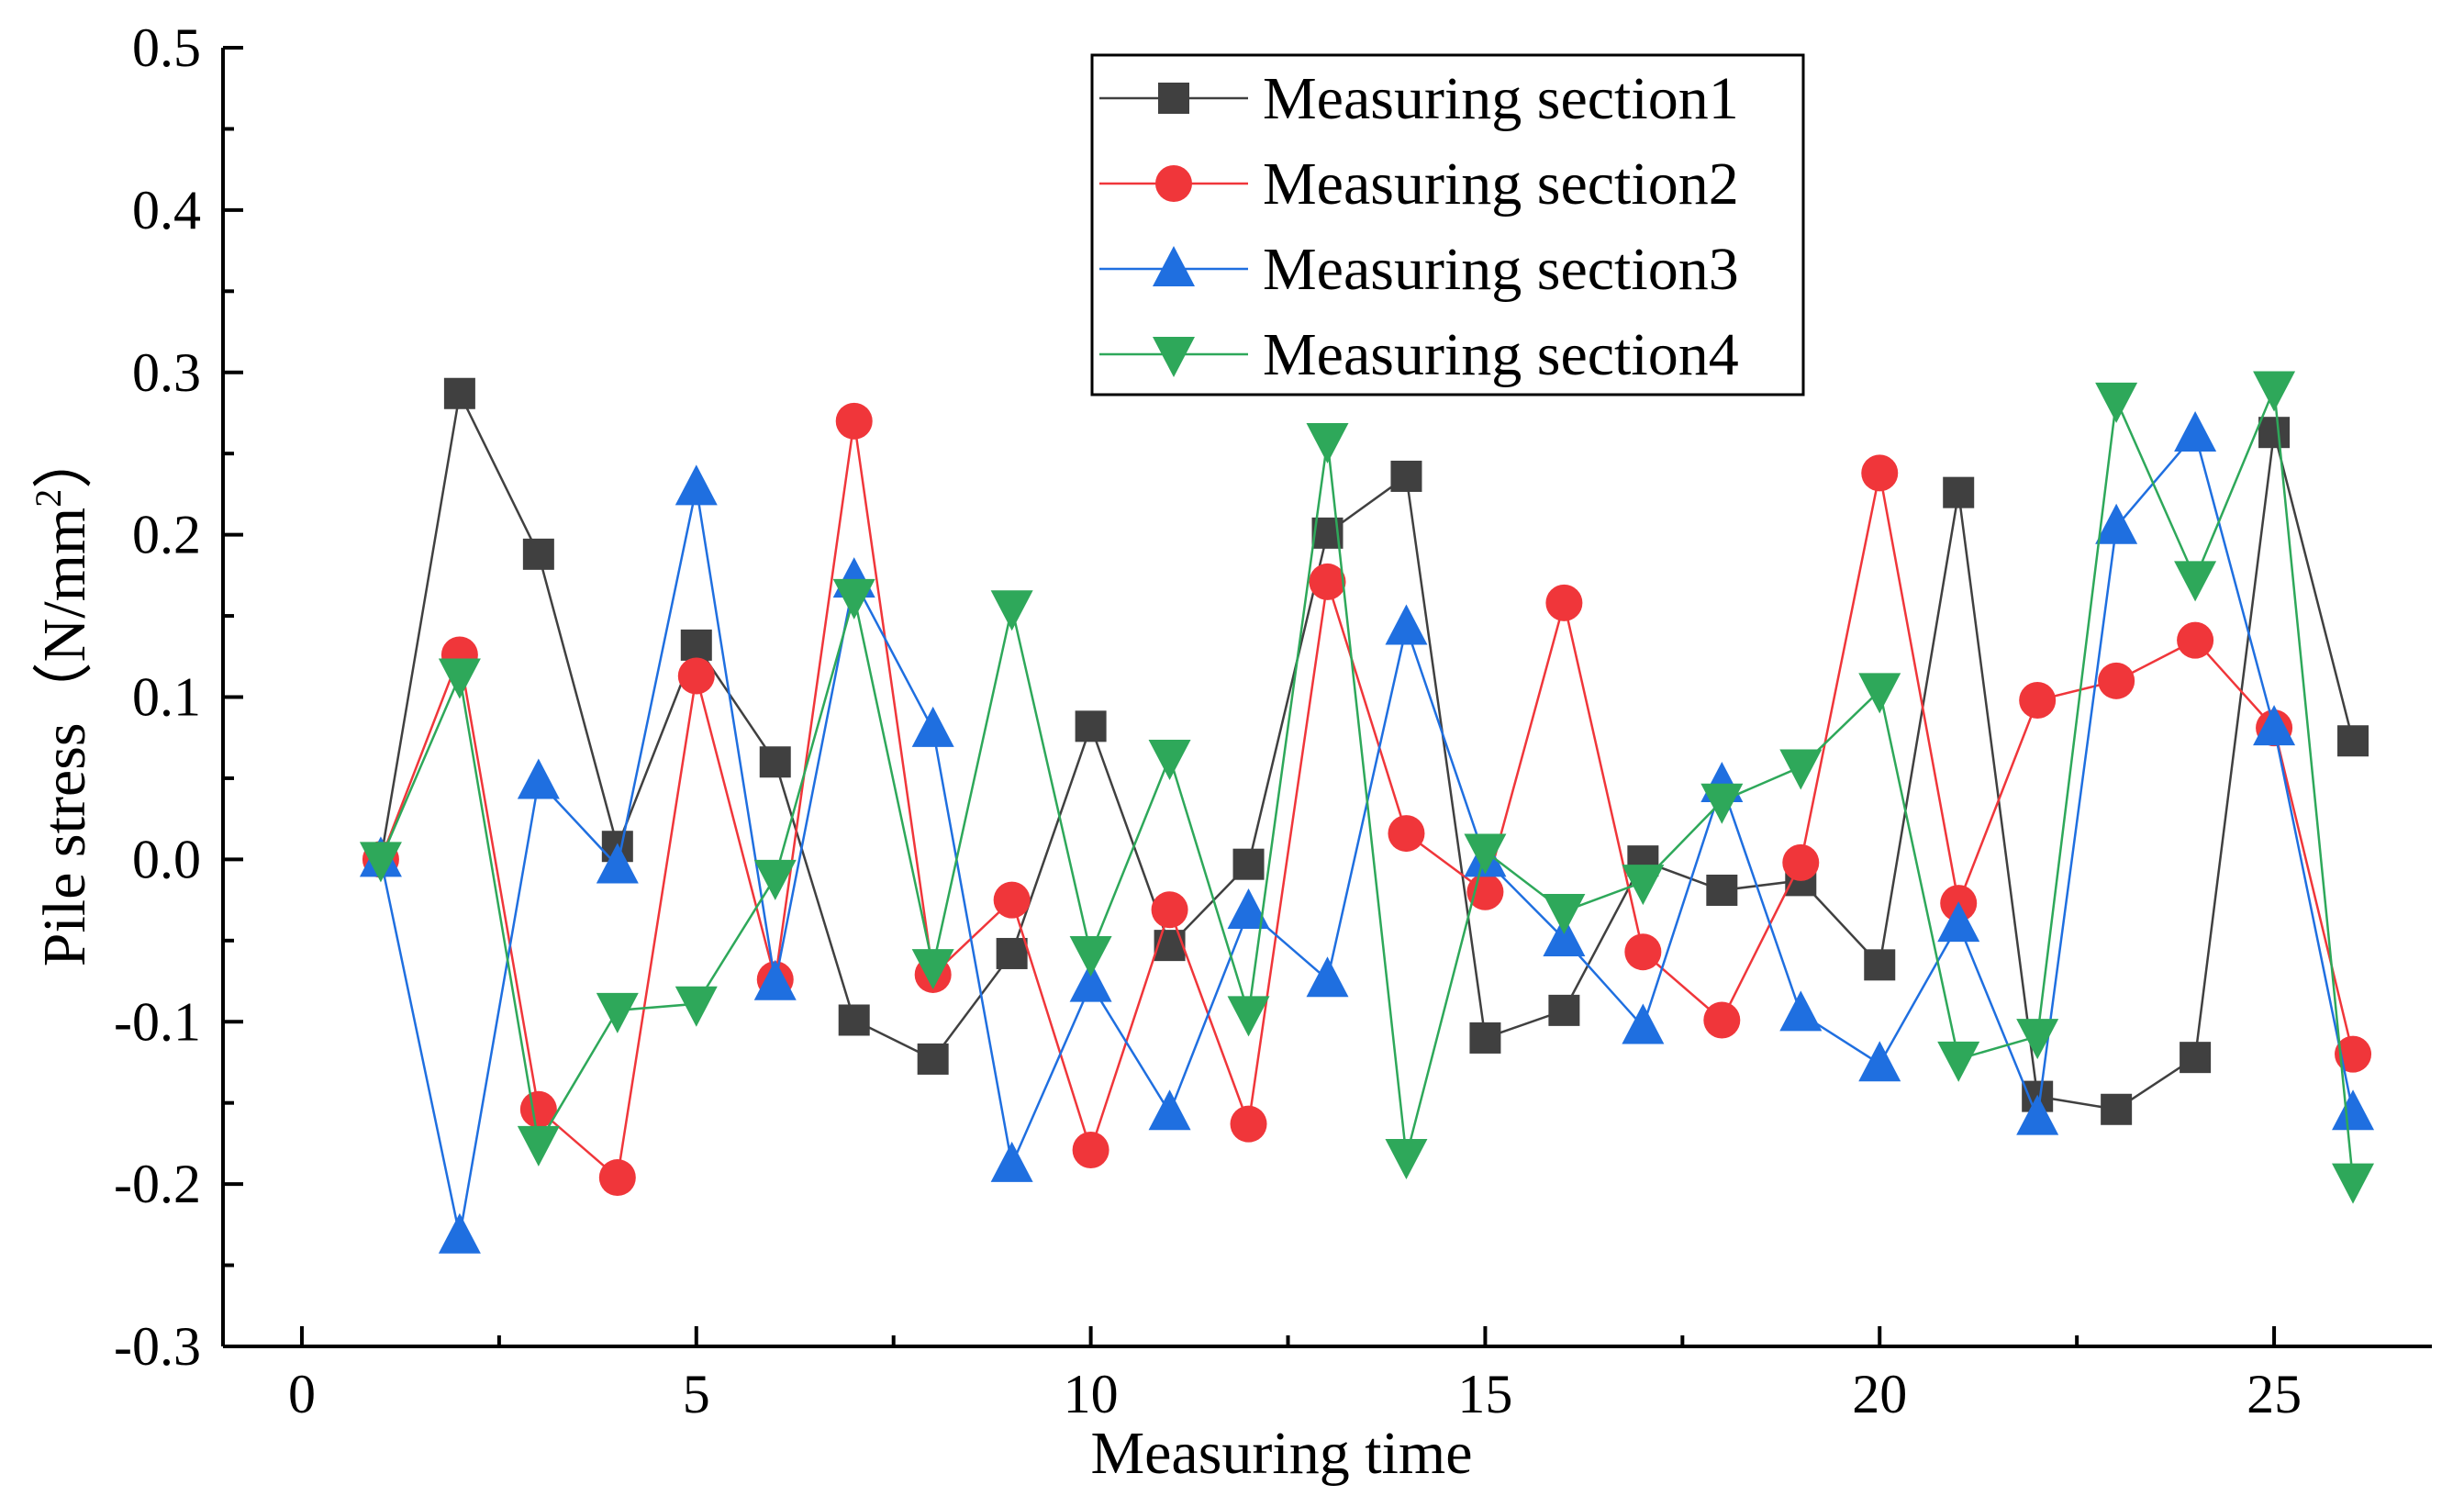 The height and width of the screenshot is (1496, 2464). I want to click on legend-item-4: Measuring section4, so click(1419, 354).